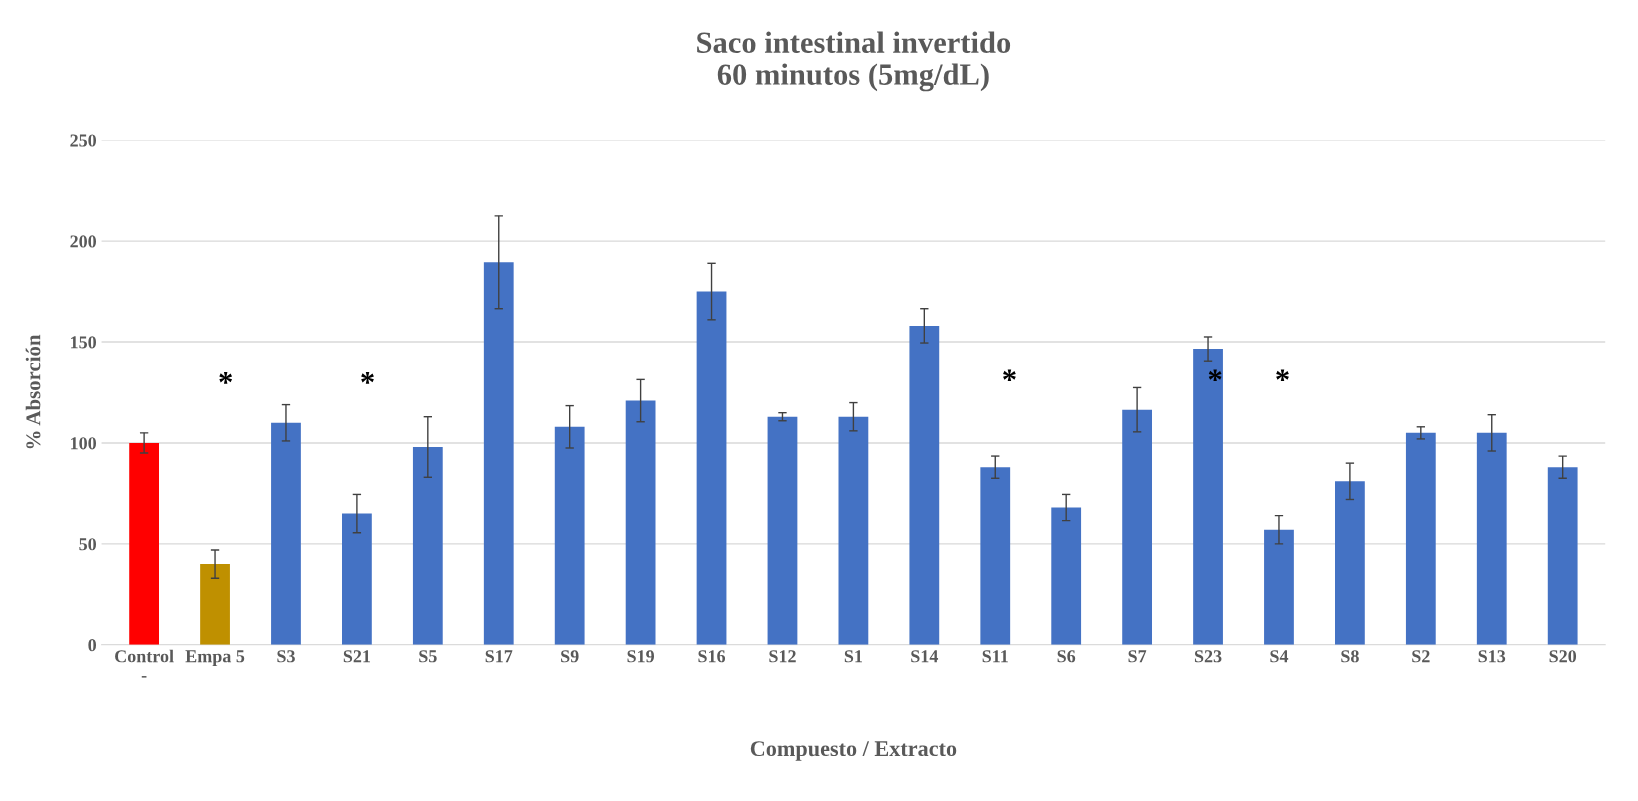 The image size is (1638, 801). Describe the element at coordinates (853, 751) in the screenshot. I see `x-axis-title: Compuesto / Extracto` at that location.